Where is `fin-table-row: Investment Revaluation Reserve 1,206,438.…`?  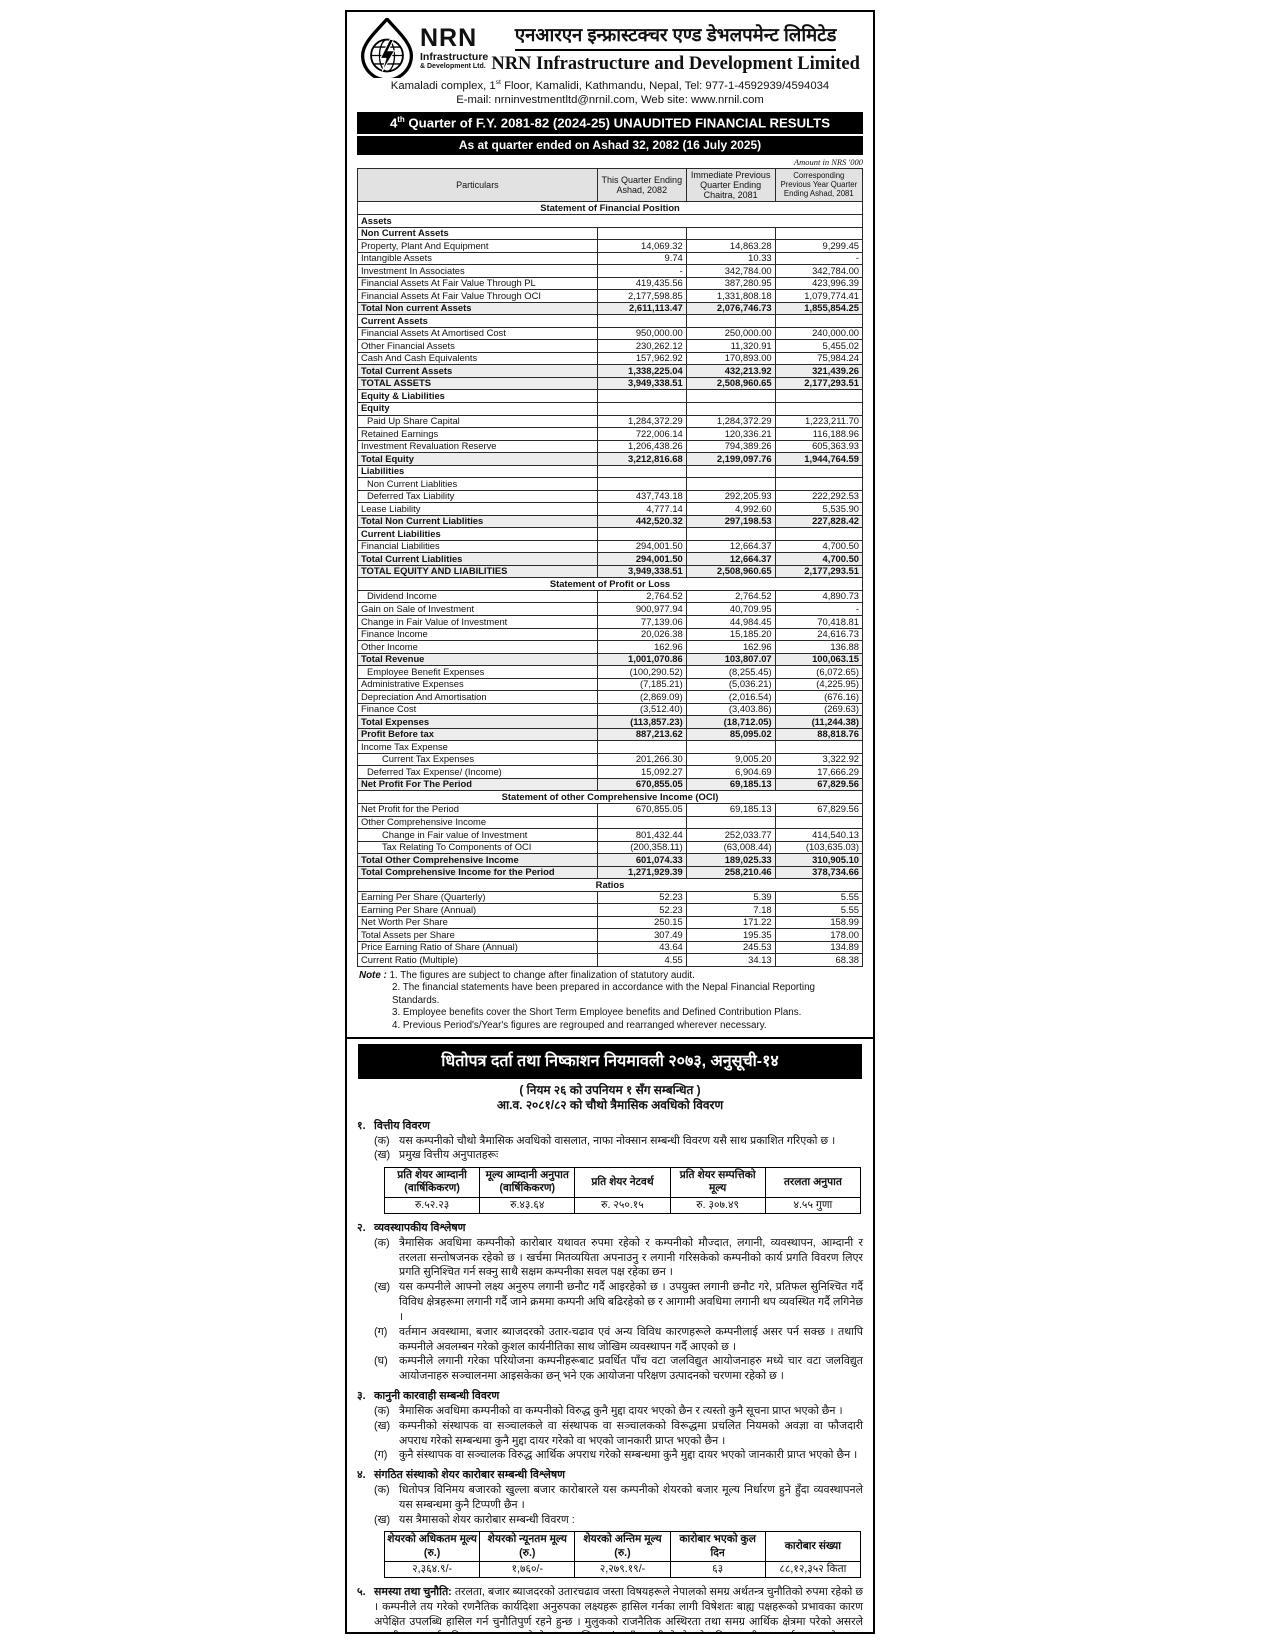
fin-table-row: Investment Revaluation Reserve 1,206,438.… is located at coordinates (610, 446).